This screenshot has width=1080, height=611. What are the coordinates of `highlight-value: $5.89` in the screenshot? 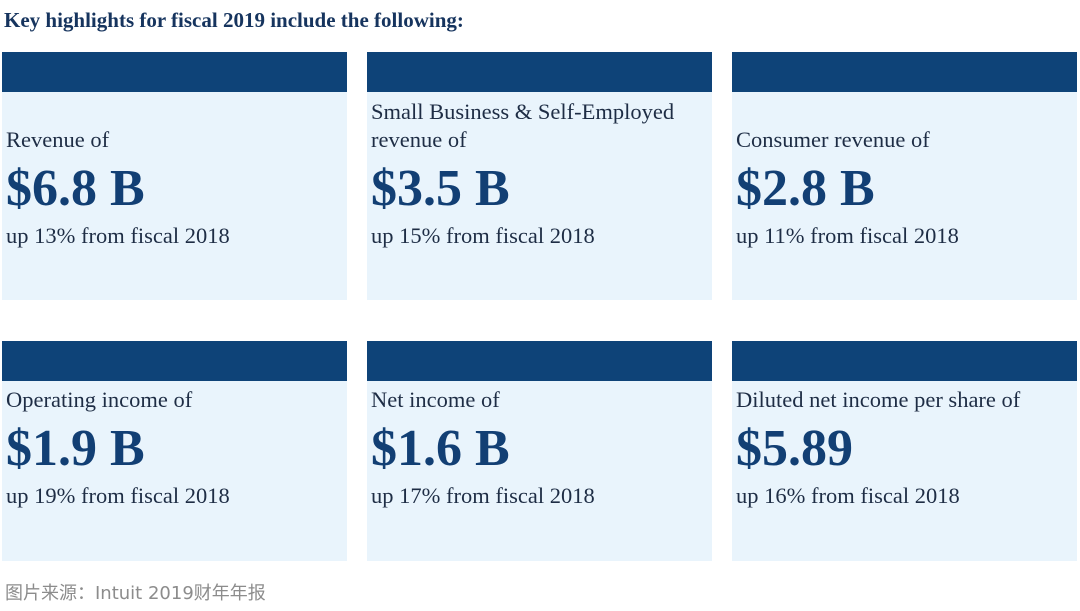 It's located at (794, 448).